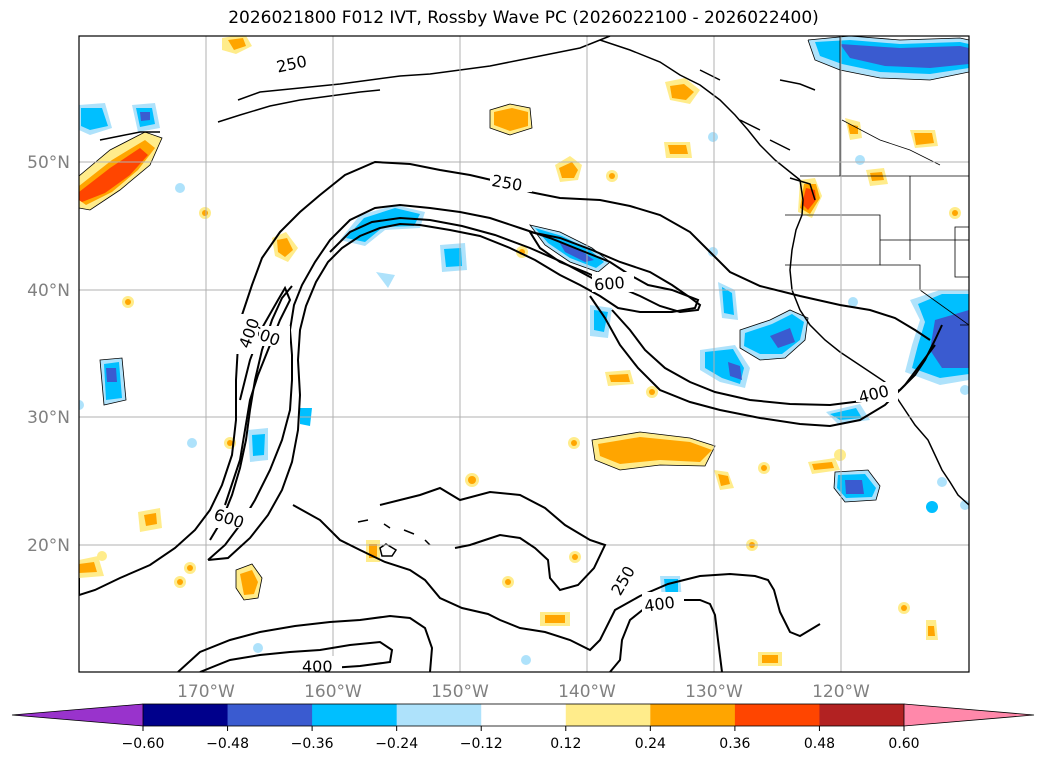  I want to click on colorbar-extend-min, so click(77, 715).